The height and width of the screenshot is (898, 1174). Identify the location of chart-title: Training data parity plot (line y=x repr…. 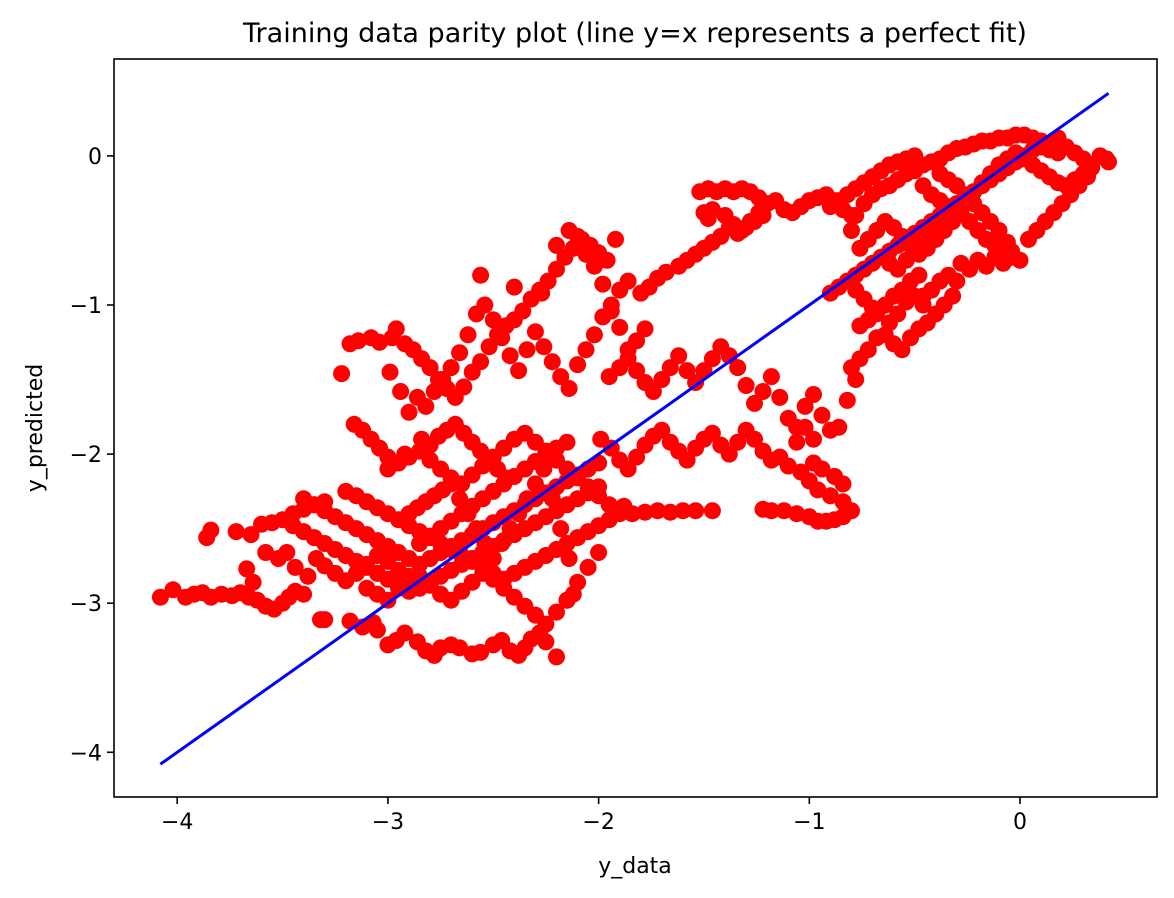
(634, 33).